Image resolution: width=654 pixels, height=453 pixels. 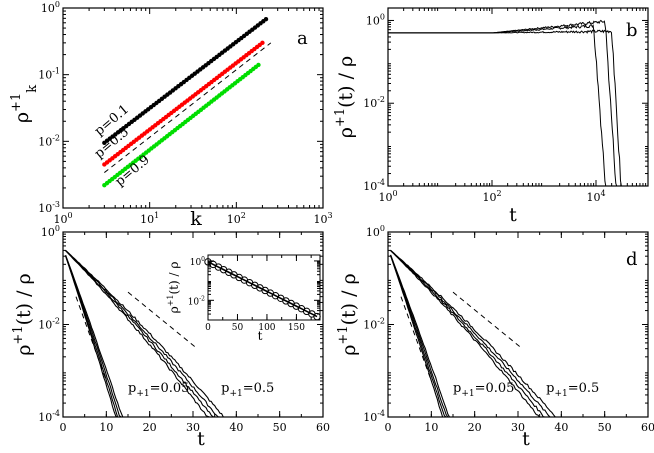 What do you see at coordinates (260, 336) in the screenshot?
I see `inset-x-axis-label: t` at bounding box center [260, 336].